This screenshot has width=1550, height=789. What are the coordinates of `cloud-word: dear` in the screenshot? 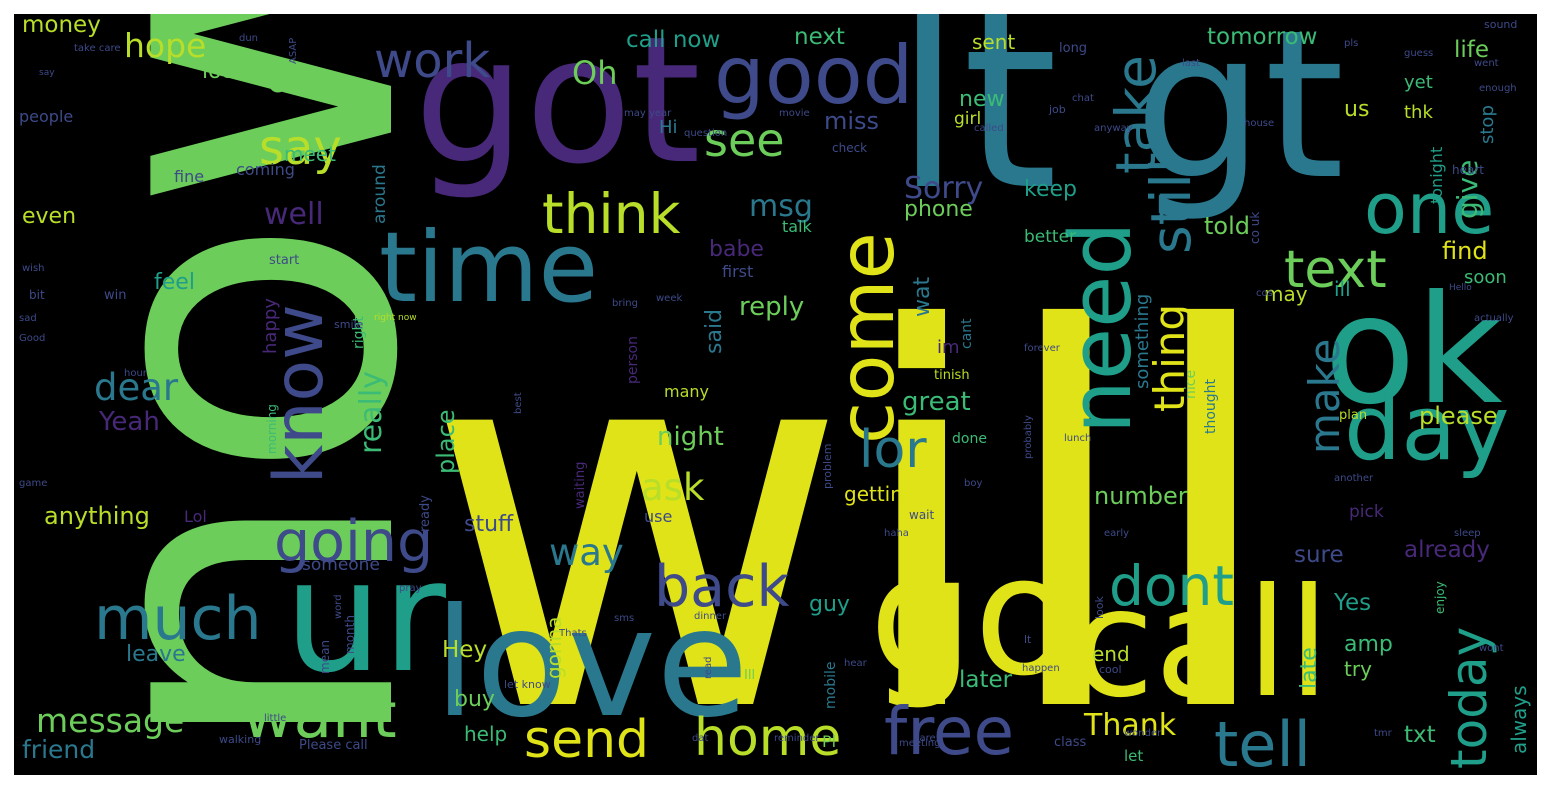 It's located at (136, 387).